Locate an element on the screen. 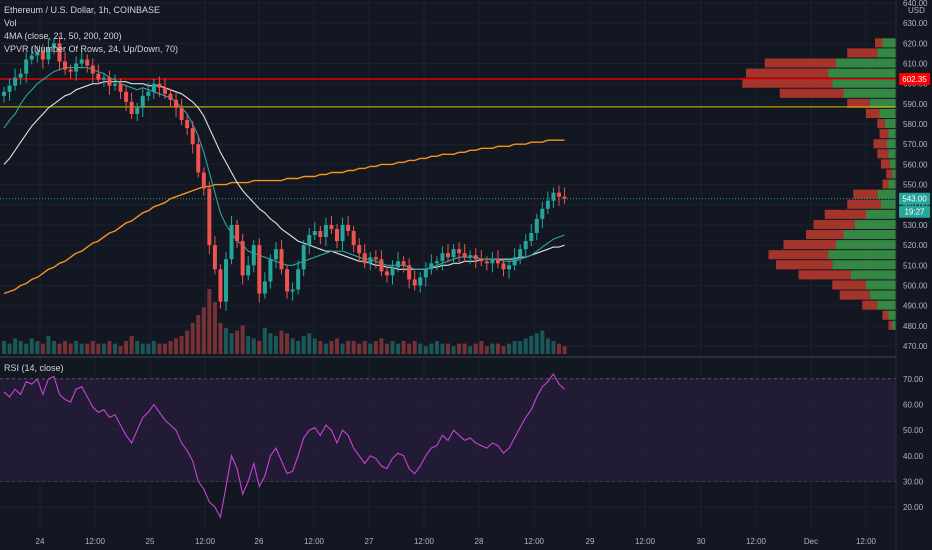  countdown-badge: 19:27 is located at coordinates (914, 212).